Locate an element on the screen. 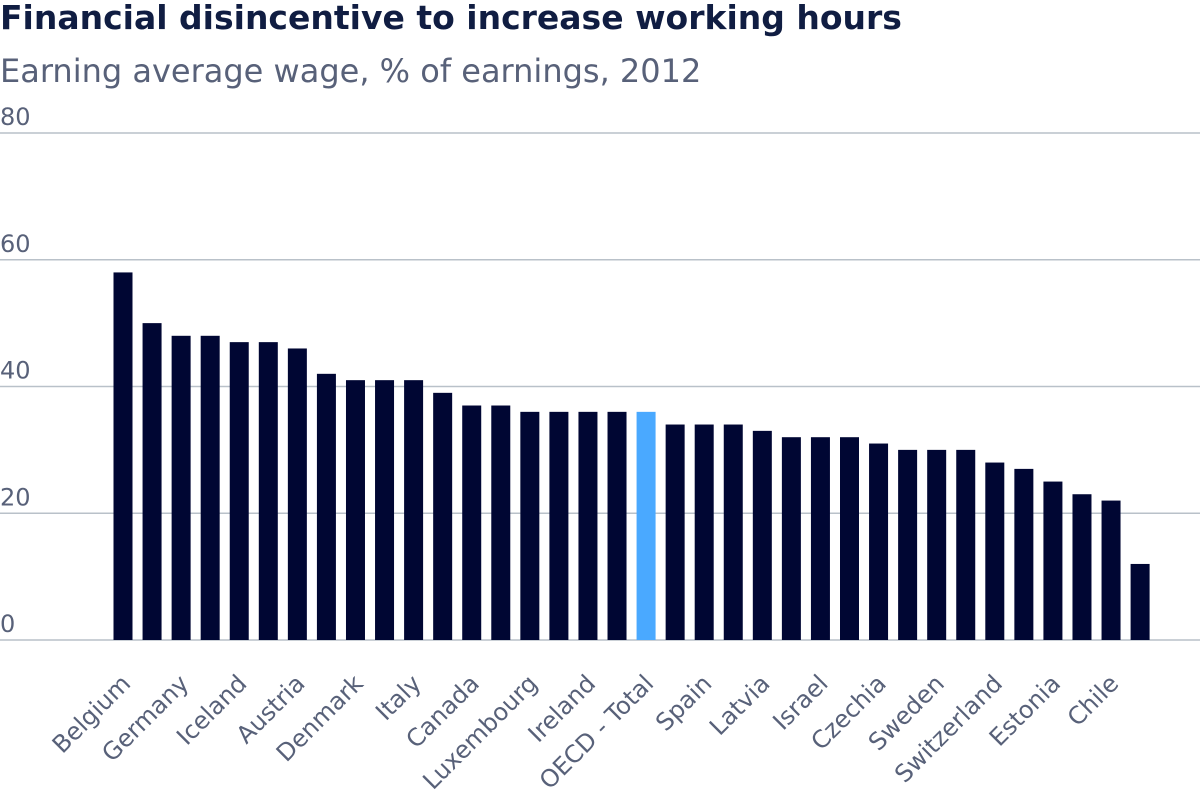 This screenshot has width=1200, height=800. y-tick-label: 40 is located at coordinates (15, 371).